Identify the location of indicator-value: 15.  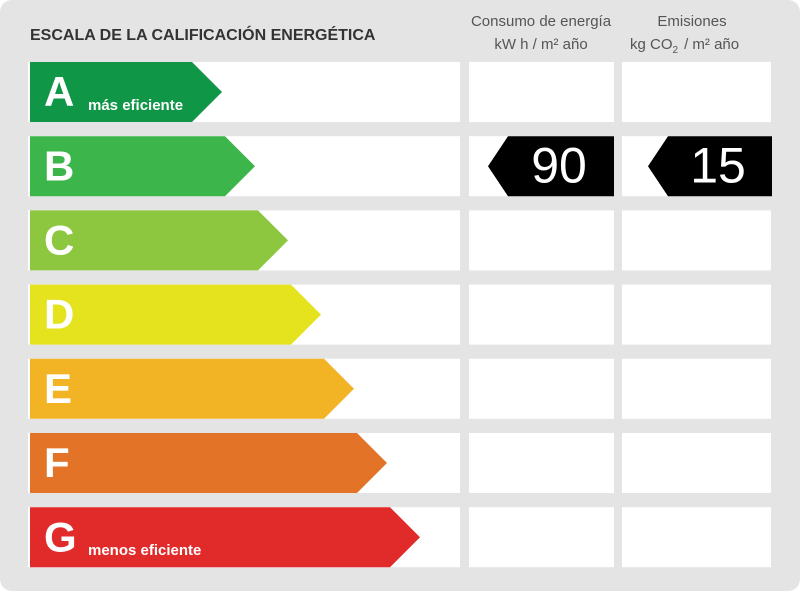
(718, 165).